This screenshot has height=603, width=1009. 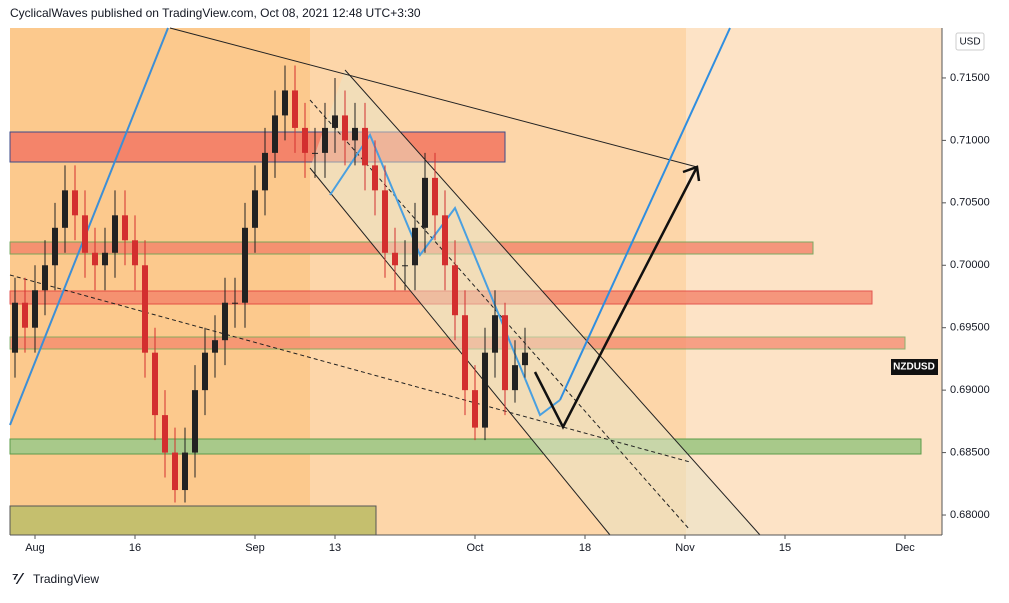 What do you see at coordinates (685, 548) in the screenshot?
I see `x-tick-label: Nov` at bounding box center [685, 548].